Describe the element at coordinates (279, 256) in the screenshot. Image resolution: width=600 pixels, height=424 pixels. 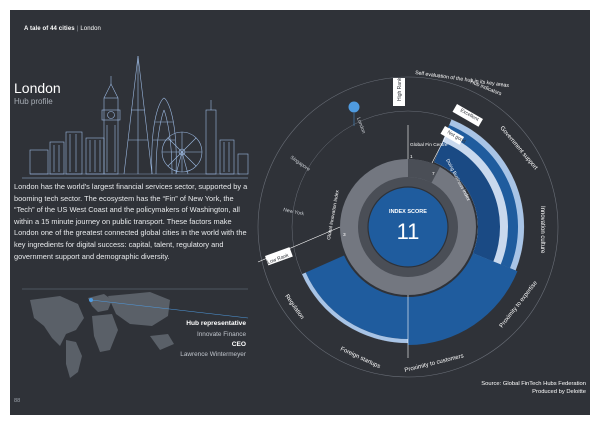
I see `low-rank-badge` at that location.